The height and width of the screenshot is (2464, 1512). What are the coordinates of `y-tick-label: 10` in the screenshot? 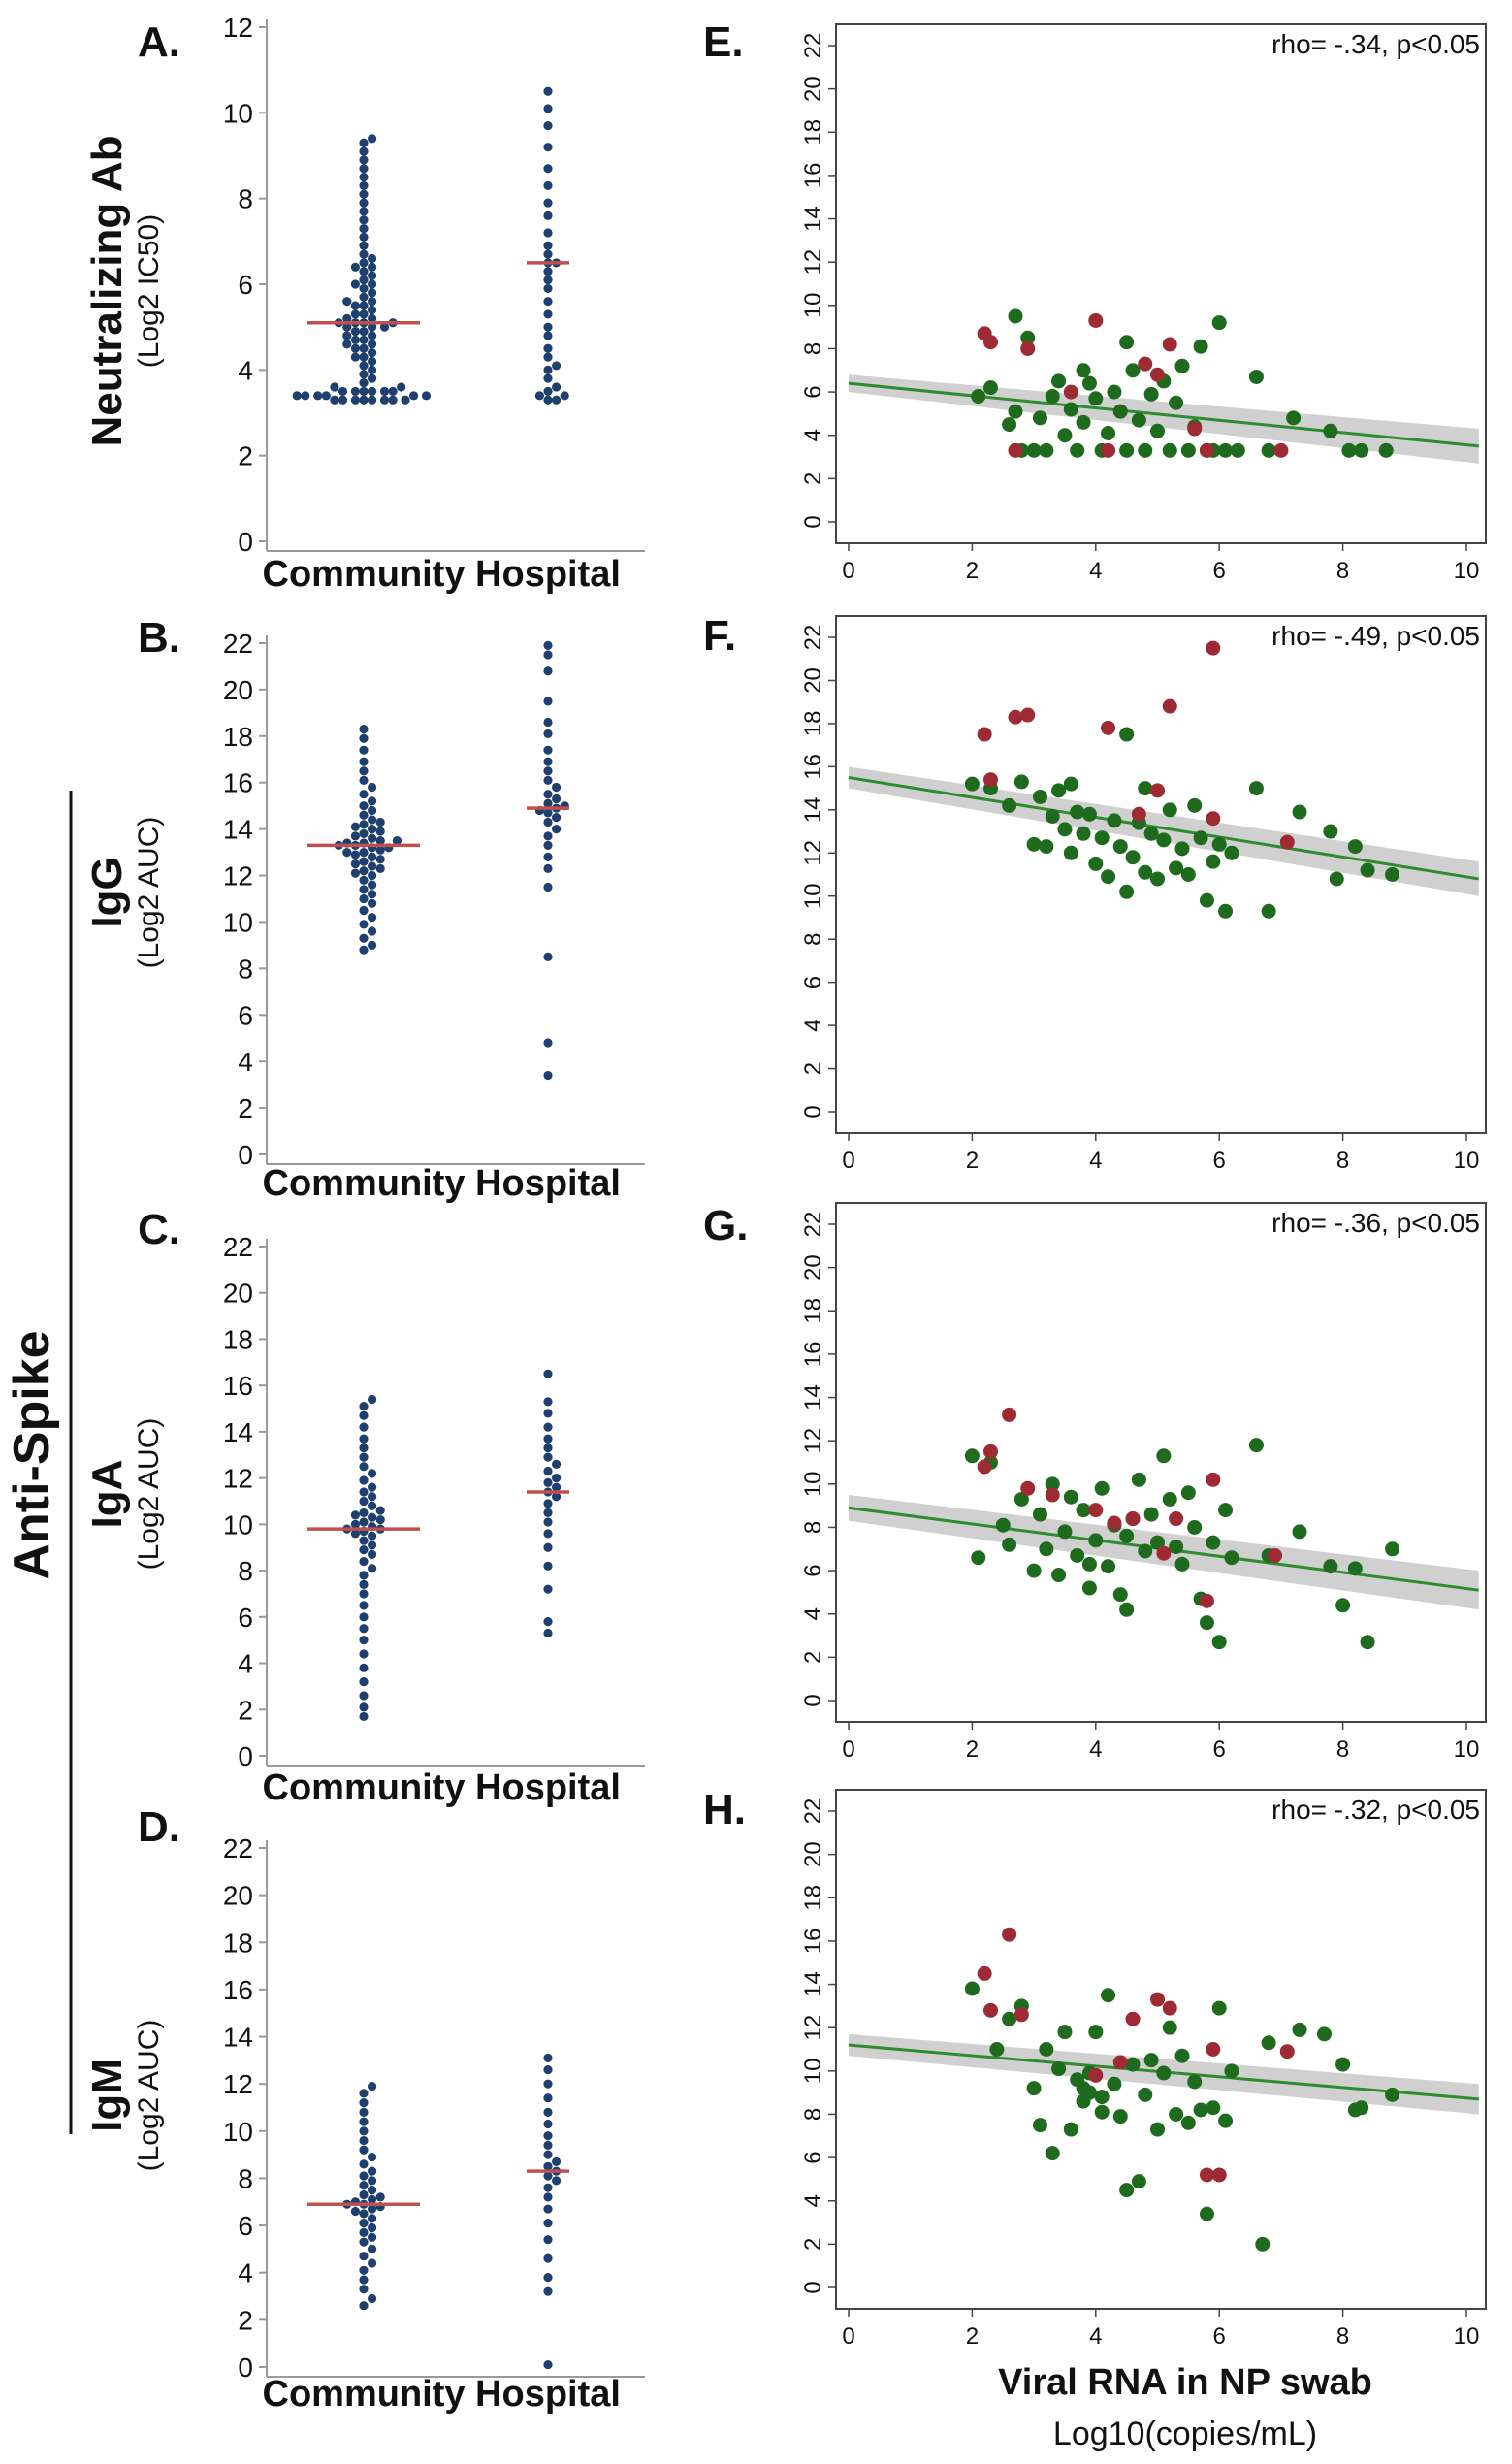 It's located at (813, 2071).